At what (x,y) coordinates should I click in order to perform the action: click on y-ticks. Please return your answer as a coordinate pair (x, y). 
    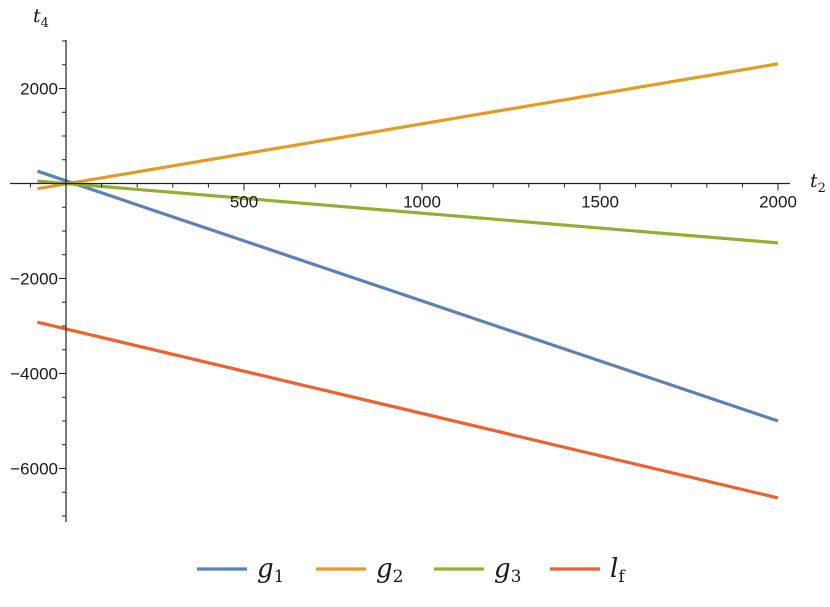
    Looking at the image, I should click on (62, 278).